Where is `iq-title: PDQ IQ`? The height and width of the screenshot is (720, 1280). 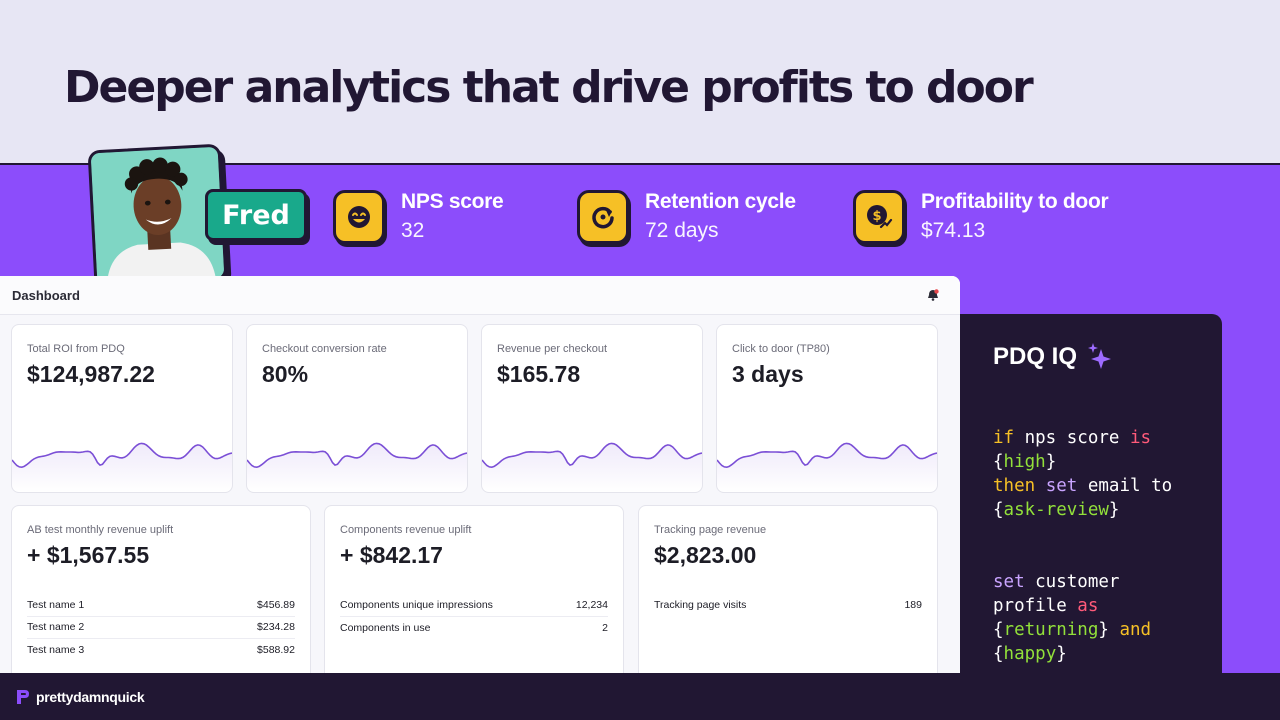
iq-title: PDQ IQ is located at coordinates (1054, 357).